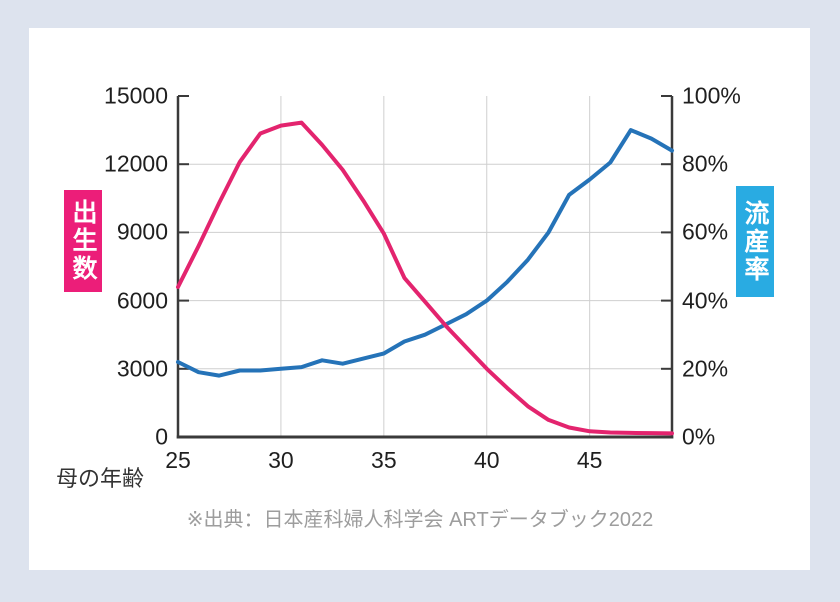 Image resolution: width=840 pixels, height=602 pixels. I want to click on y-right-tick-label: 100%, so click(711, 95).